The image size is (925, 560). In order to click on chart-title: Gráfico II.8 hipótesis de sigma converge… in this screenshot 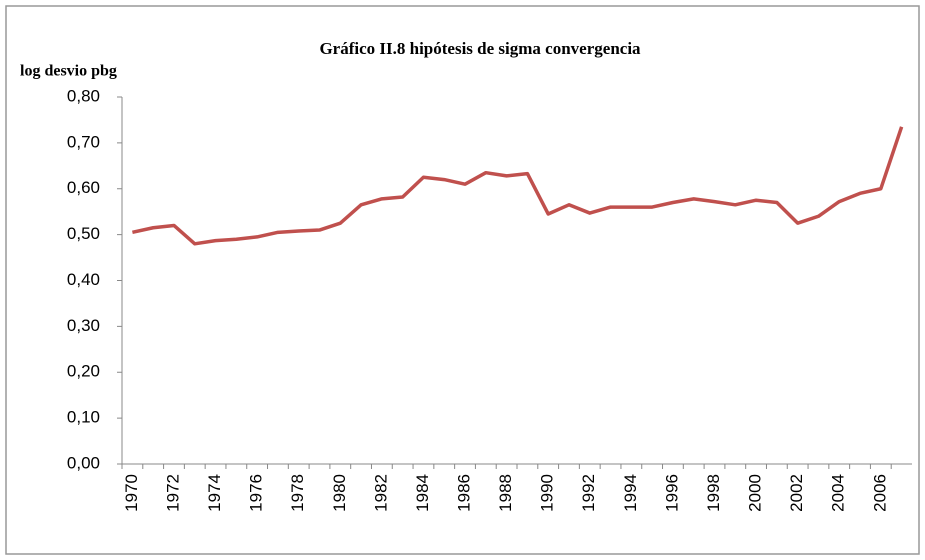, I will do `click(480, 48)`.